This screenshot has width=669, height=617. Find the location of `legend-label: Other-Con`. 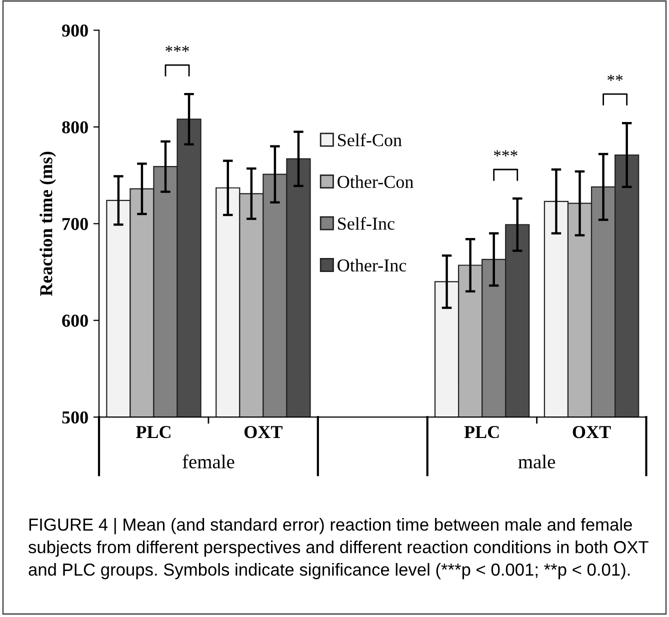

legend-label: Other-Con is located at coordinates (376, 181).